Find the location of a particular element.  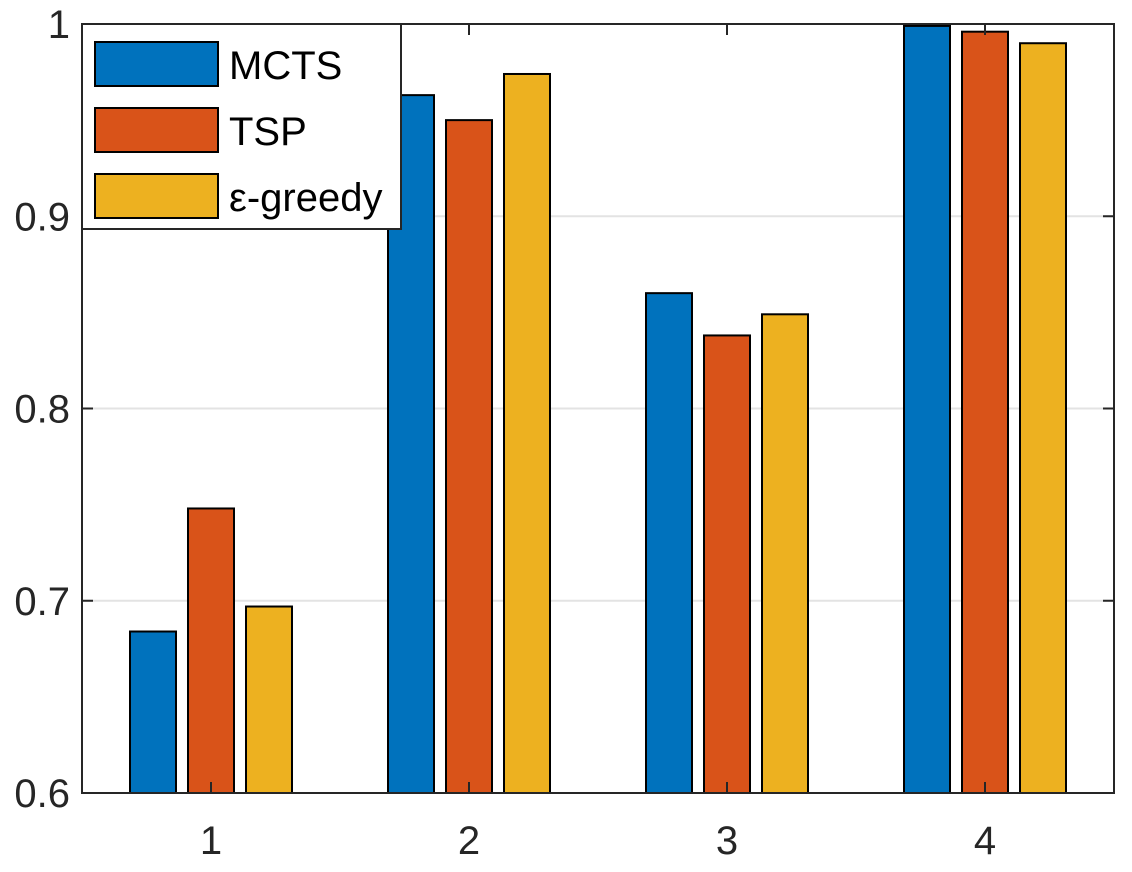

legend: MCTS TSP ε-greedy is located at coordinates (241, 126).